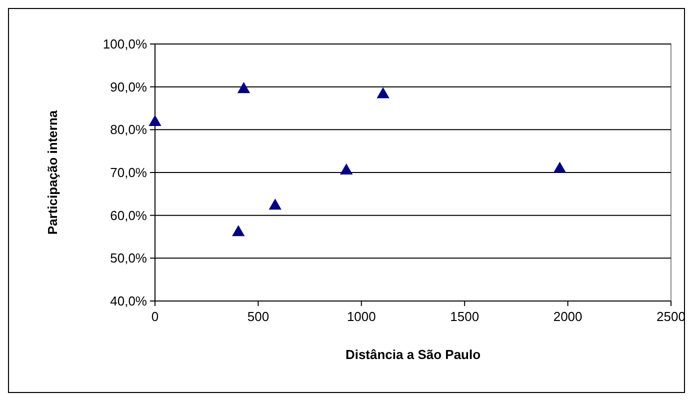  I want to click on x-tick-label: 1500, so click(465, 316).